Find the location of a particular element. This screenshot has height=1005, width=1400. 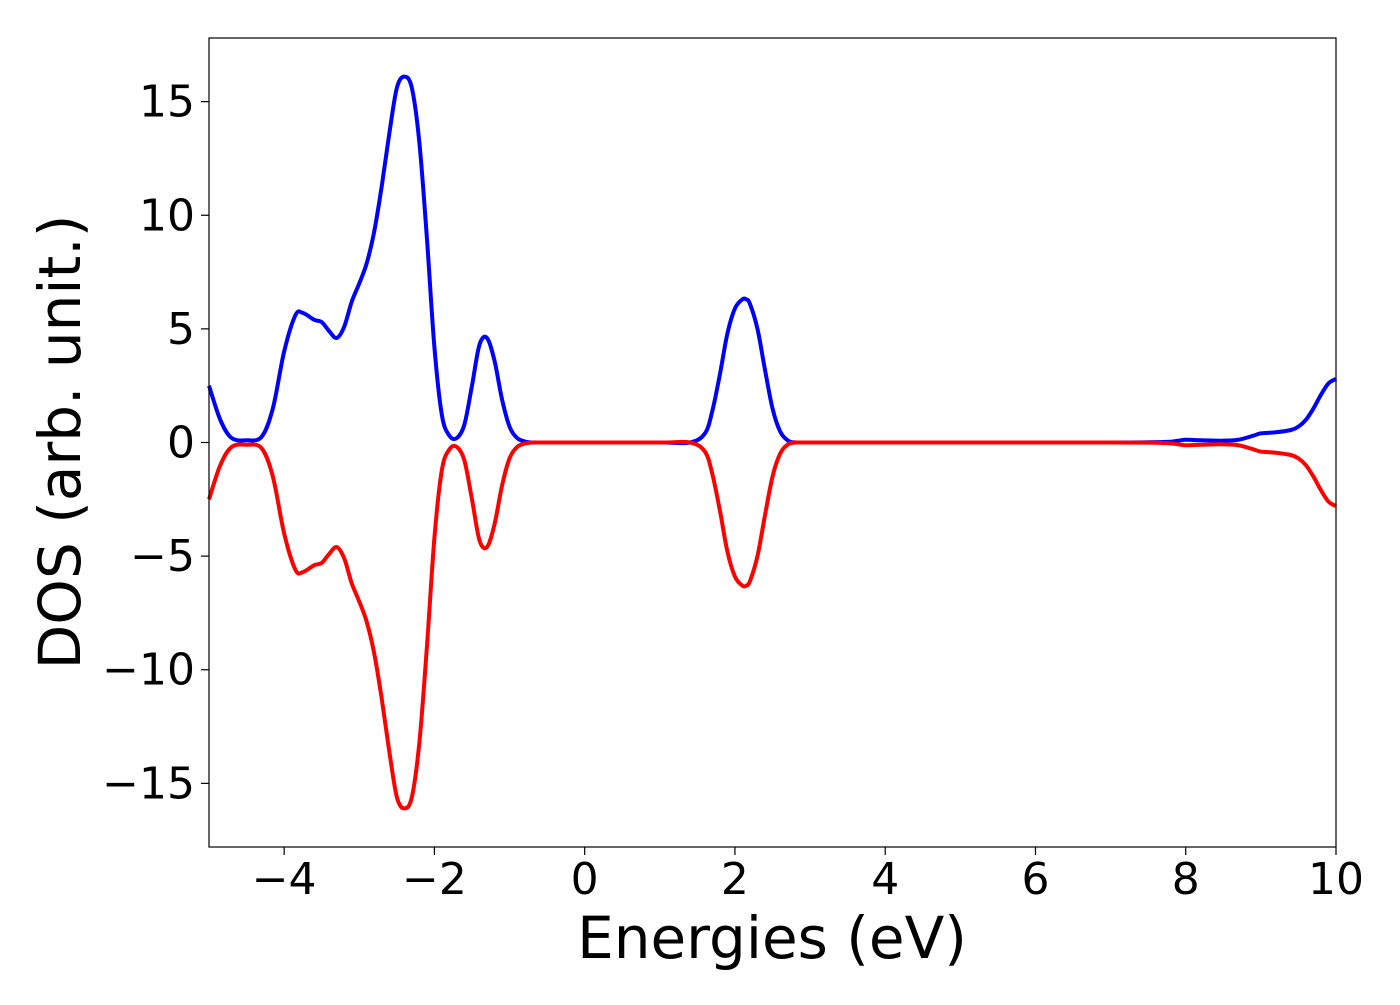

y-axis-label: DOS (arb. unit.) is located at coordinates (60, 442).